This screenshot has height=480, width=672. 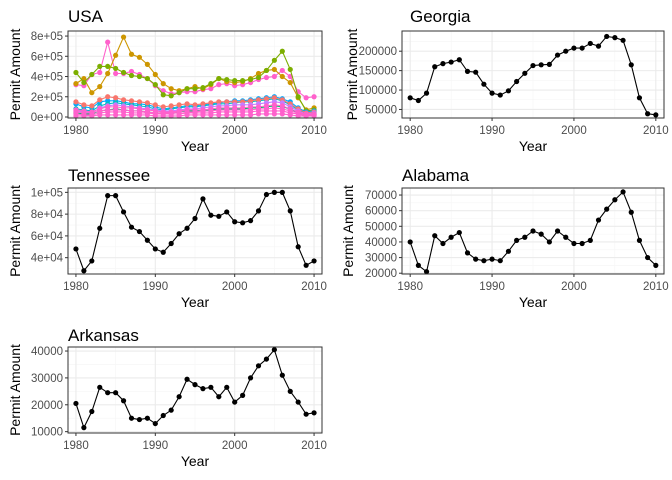 I want to click on y-tick-label: 6e+04, so click(x=47, y=237).